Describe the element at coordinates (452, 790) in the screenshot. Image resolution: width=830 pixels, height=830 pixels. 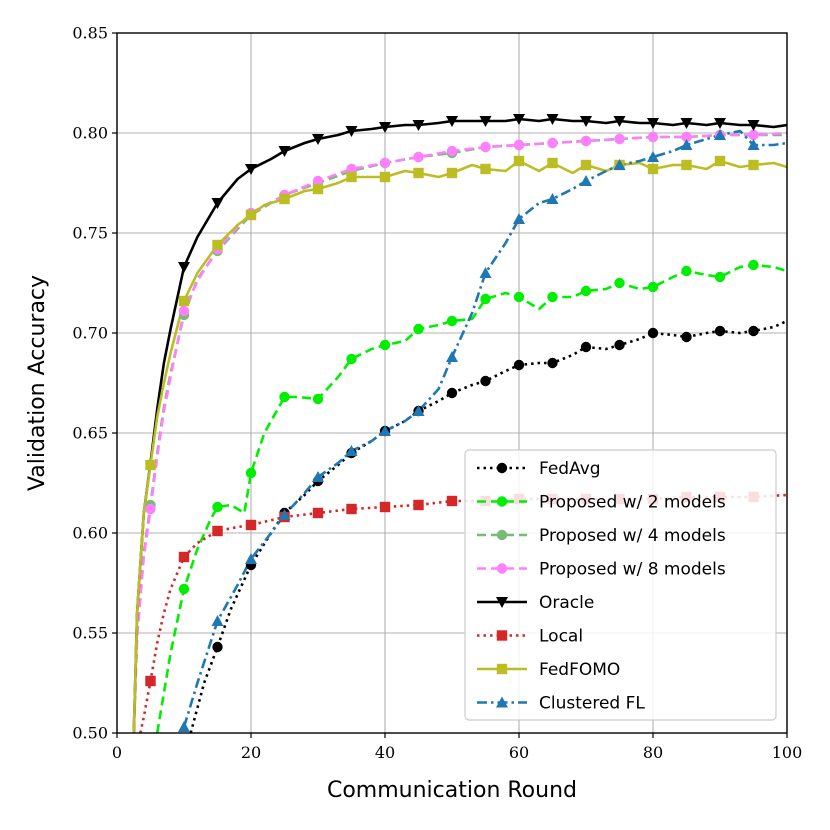
I see `x-axis-label: Communication Round` at that location.